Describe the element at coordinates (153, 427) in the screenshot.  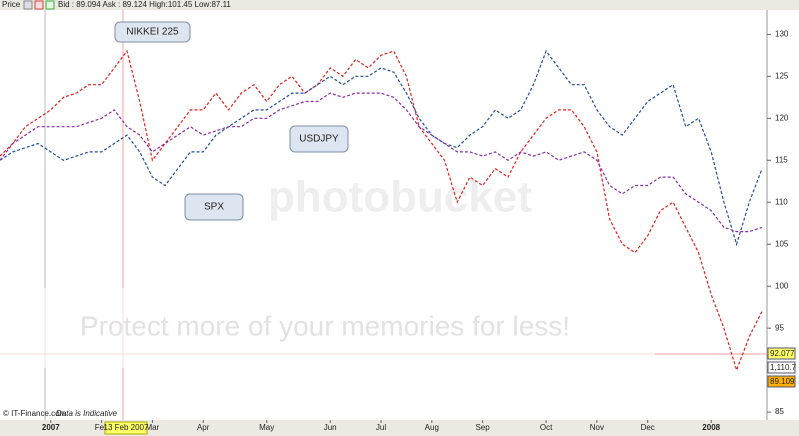
I see `x-tick-label: Mar` at that location.